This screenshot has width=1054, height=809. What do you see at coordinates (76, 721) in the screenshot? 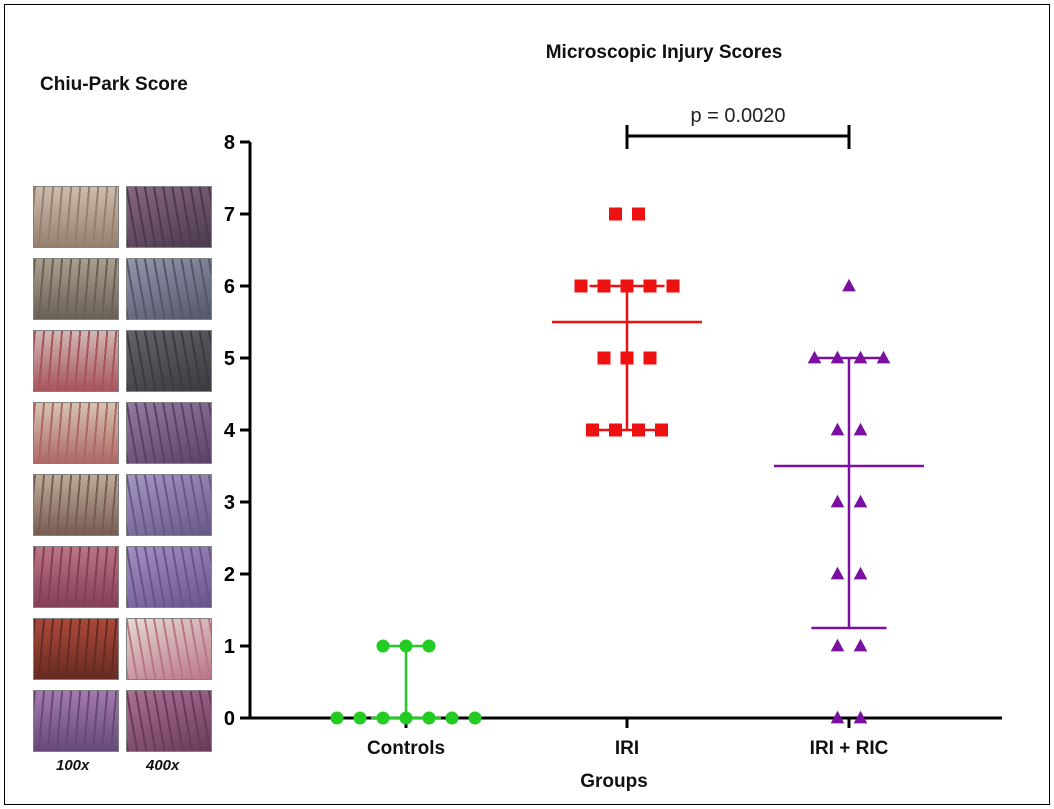
I see `micrograph-score-0-100x` at bounding box center [76, 721].